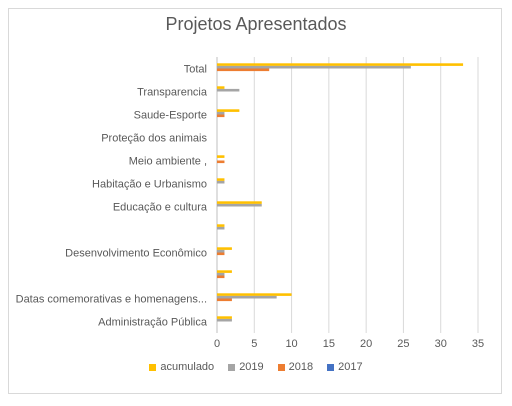 The height and width of the screenshot is (406, 512). I want to click on category-label: Meio ambiente ,, so click(168, 162).